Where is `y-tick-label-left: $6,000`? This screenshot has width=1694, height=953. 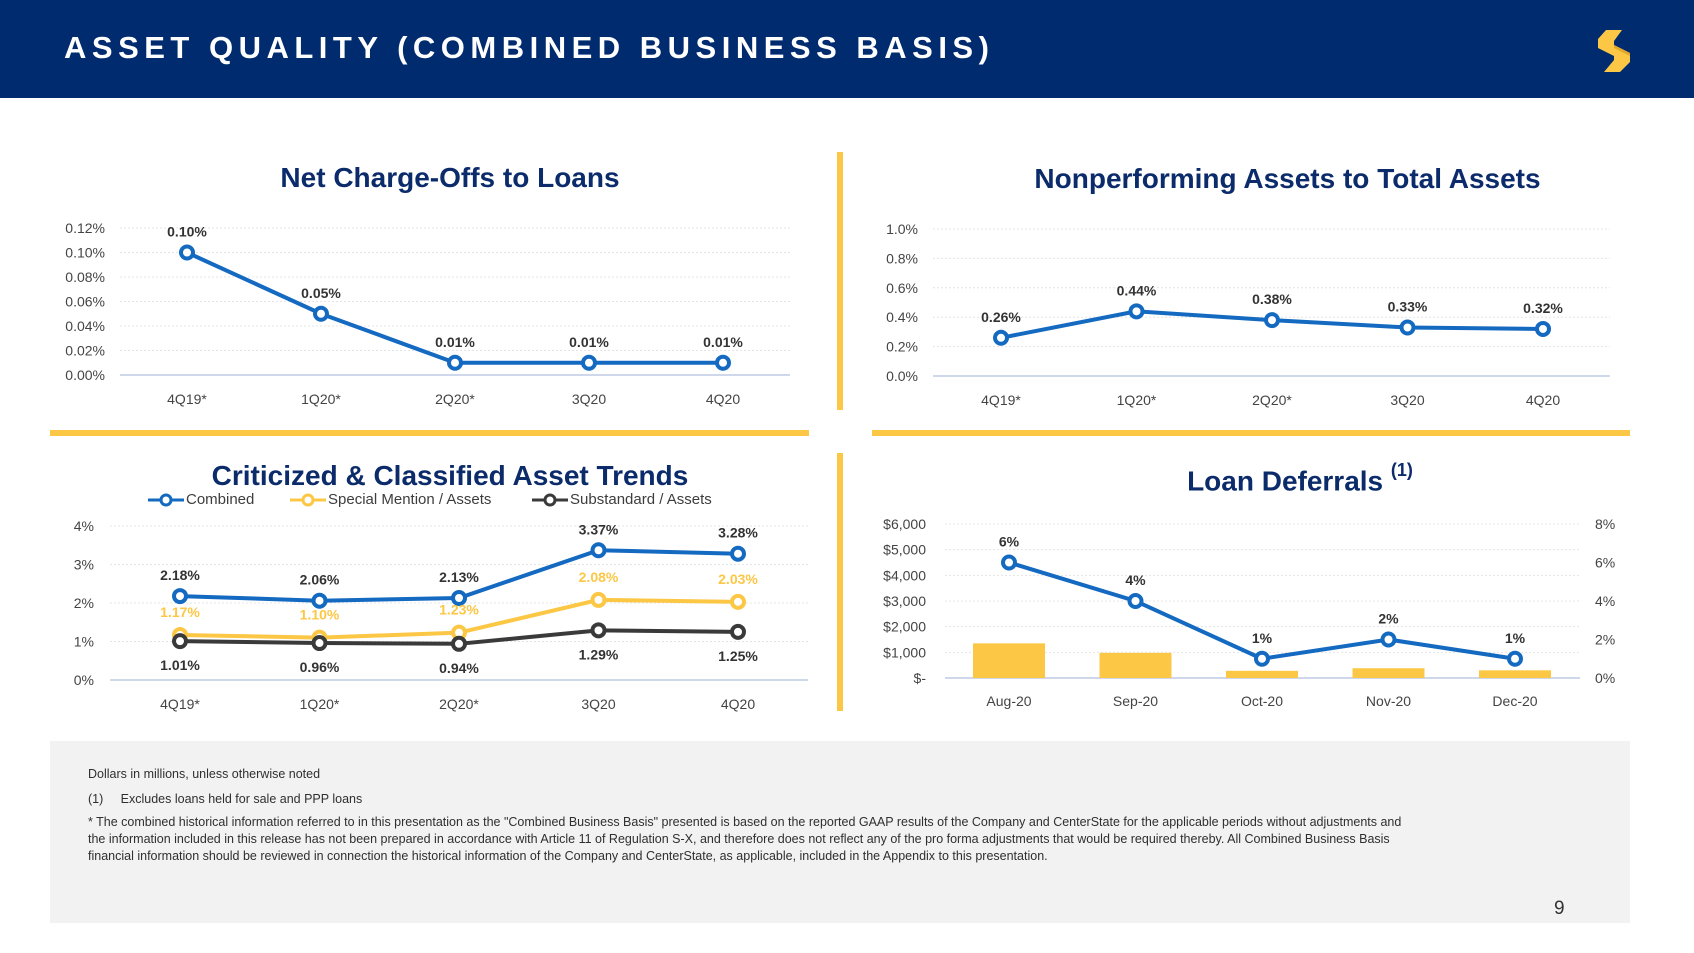
y-tick-label-left: $6,000 is located at coordinates (904, 524).